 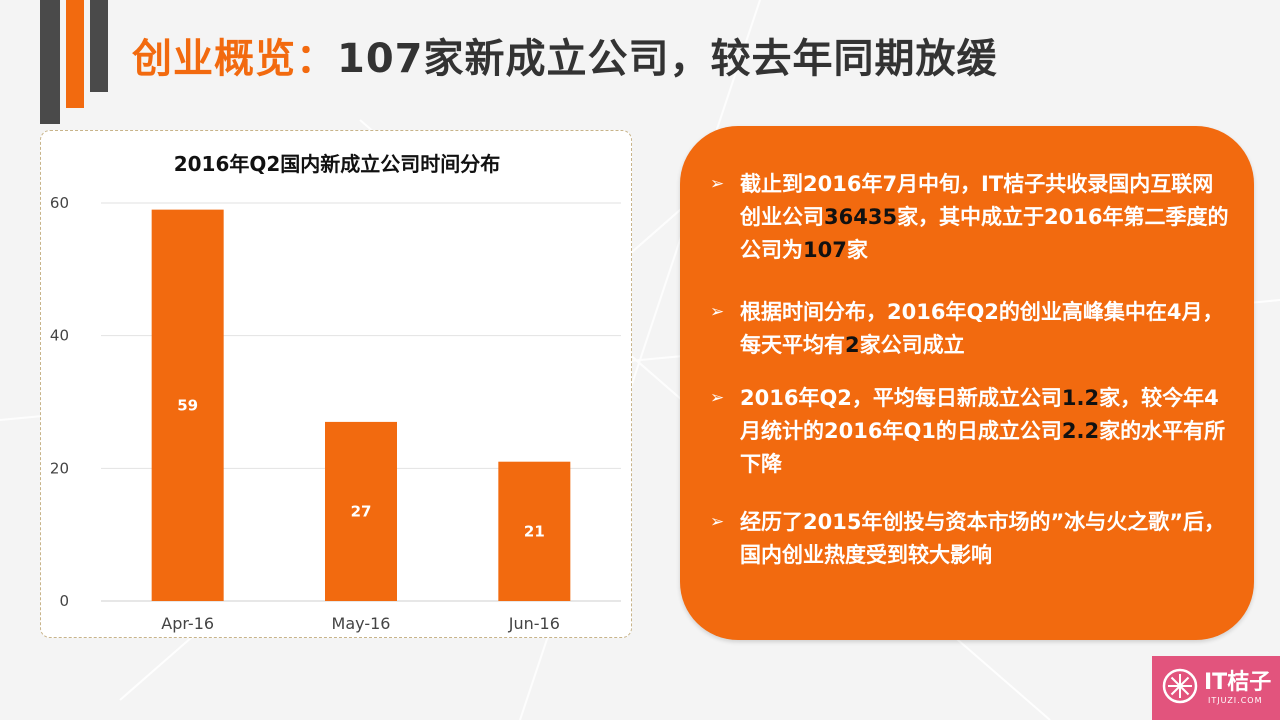 I want to click on bullet-text-part: 家, so click(x=857, y=250).